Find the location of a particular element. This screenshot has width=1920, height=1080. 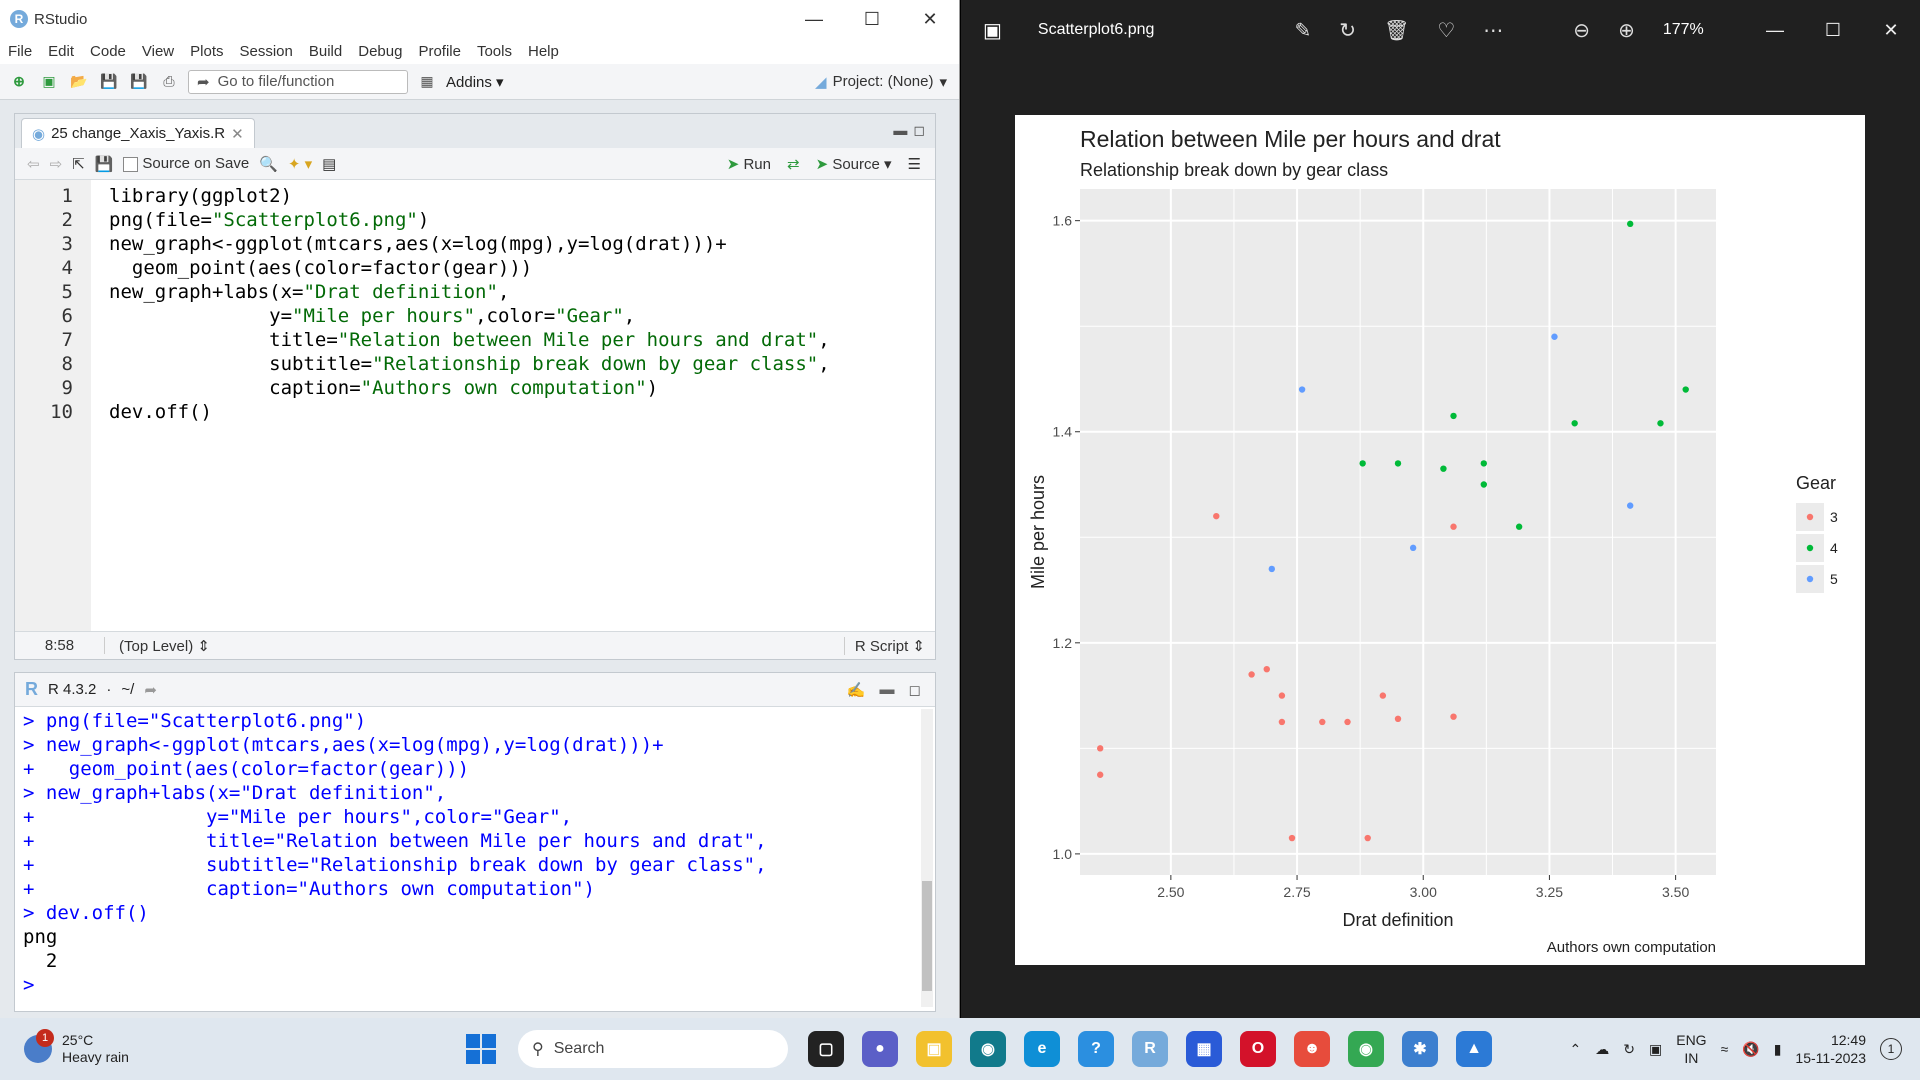

cloud-icon: ☁ is located at coordinates (1602, 1048).